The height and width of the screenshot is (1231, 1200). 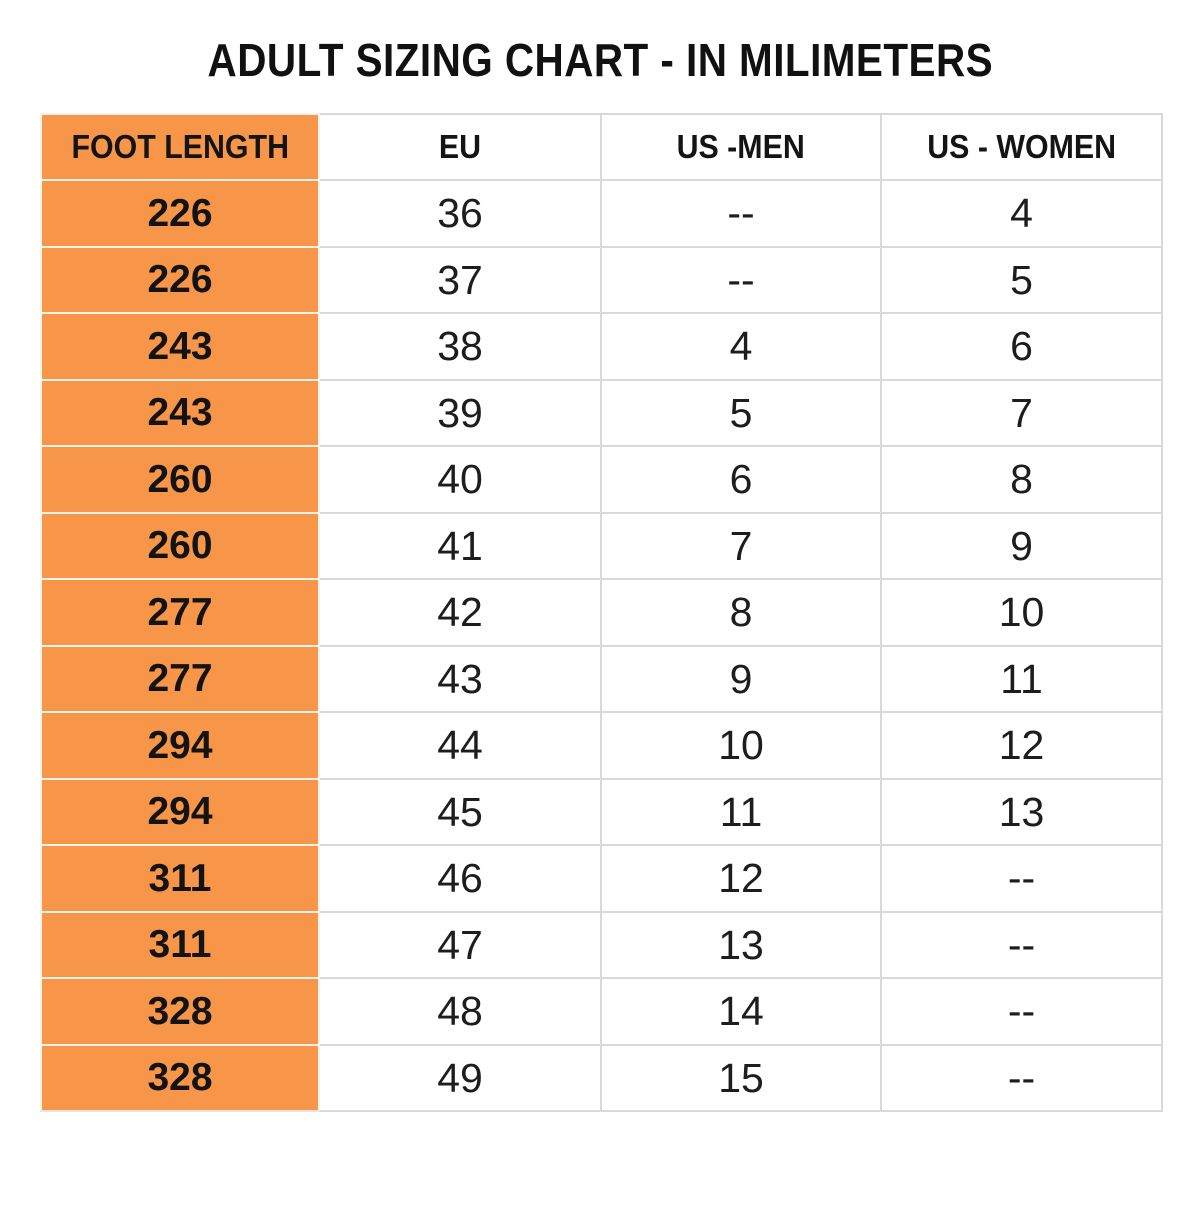 What do you see at coordinates (741, 745) in the screenshot?
I see `us-men-cell: 10` at bounding box center [741, 745].